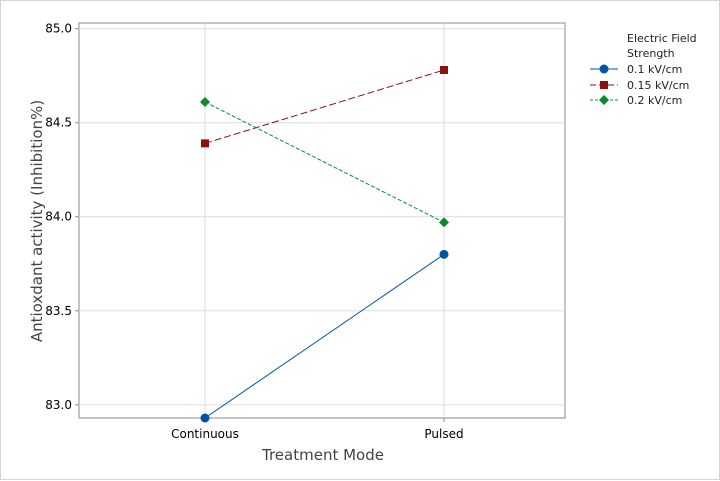 The image size is (720, 481). What do you see at coordinates (654, 100) in the screenshot?
I see `legend-label-0.2: 0.2 kV/cm` at bounding box center [654, 100].